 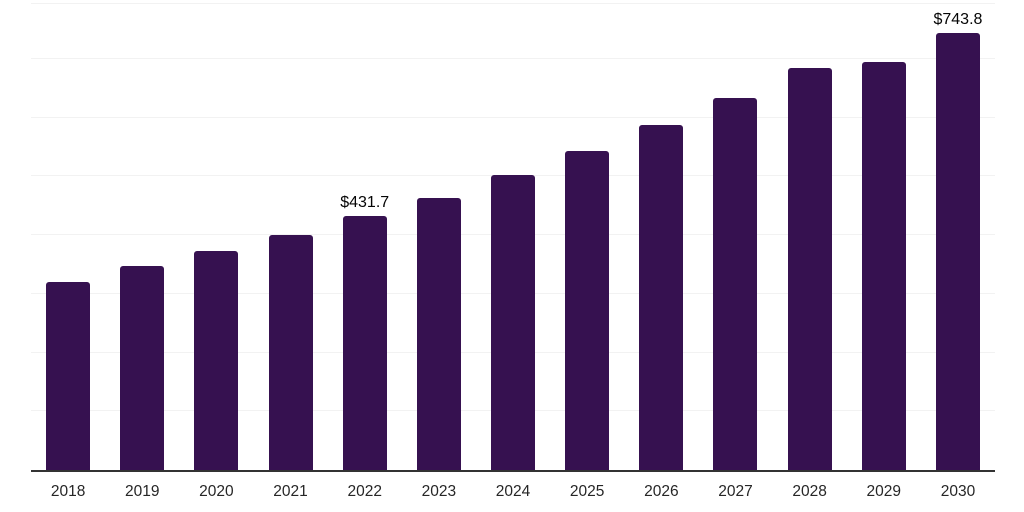 I want to click on bar-slot-2027, so click(x=735, y=236).